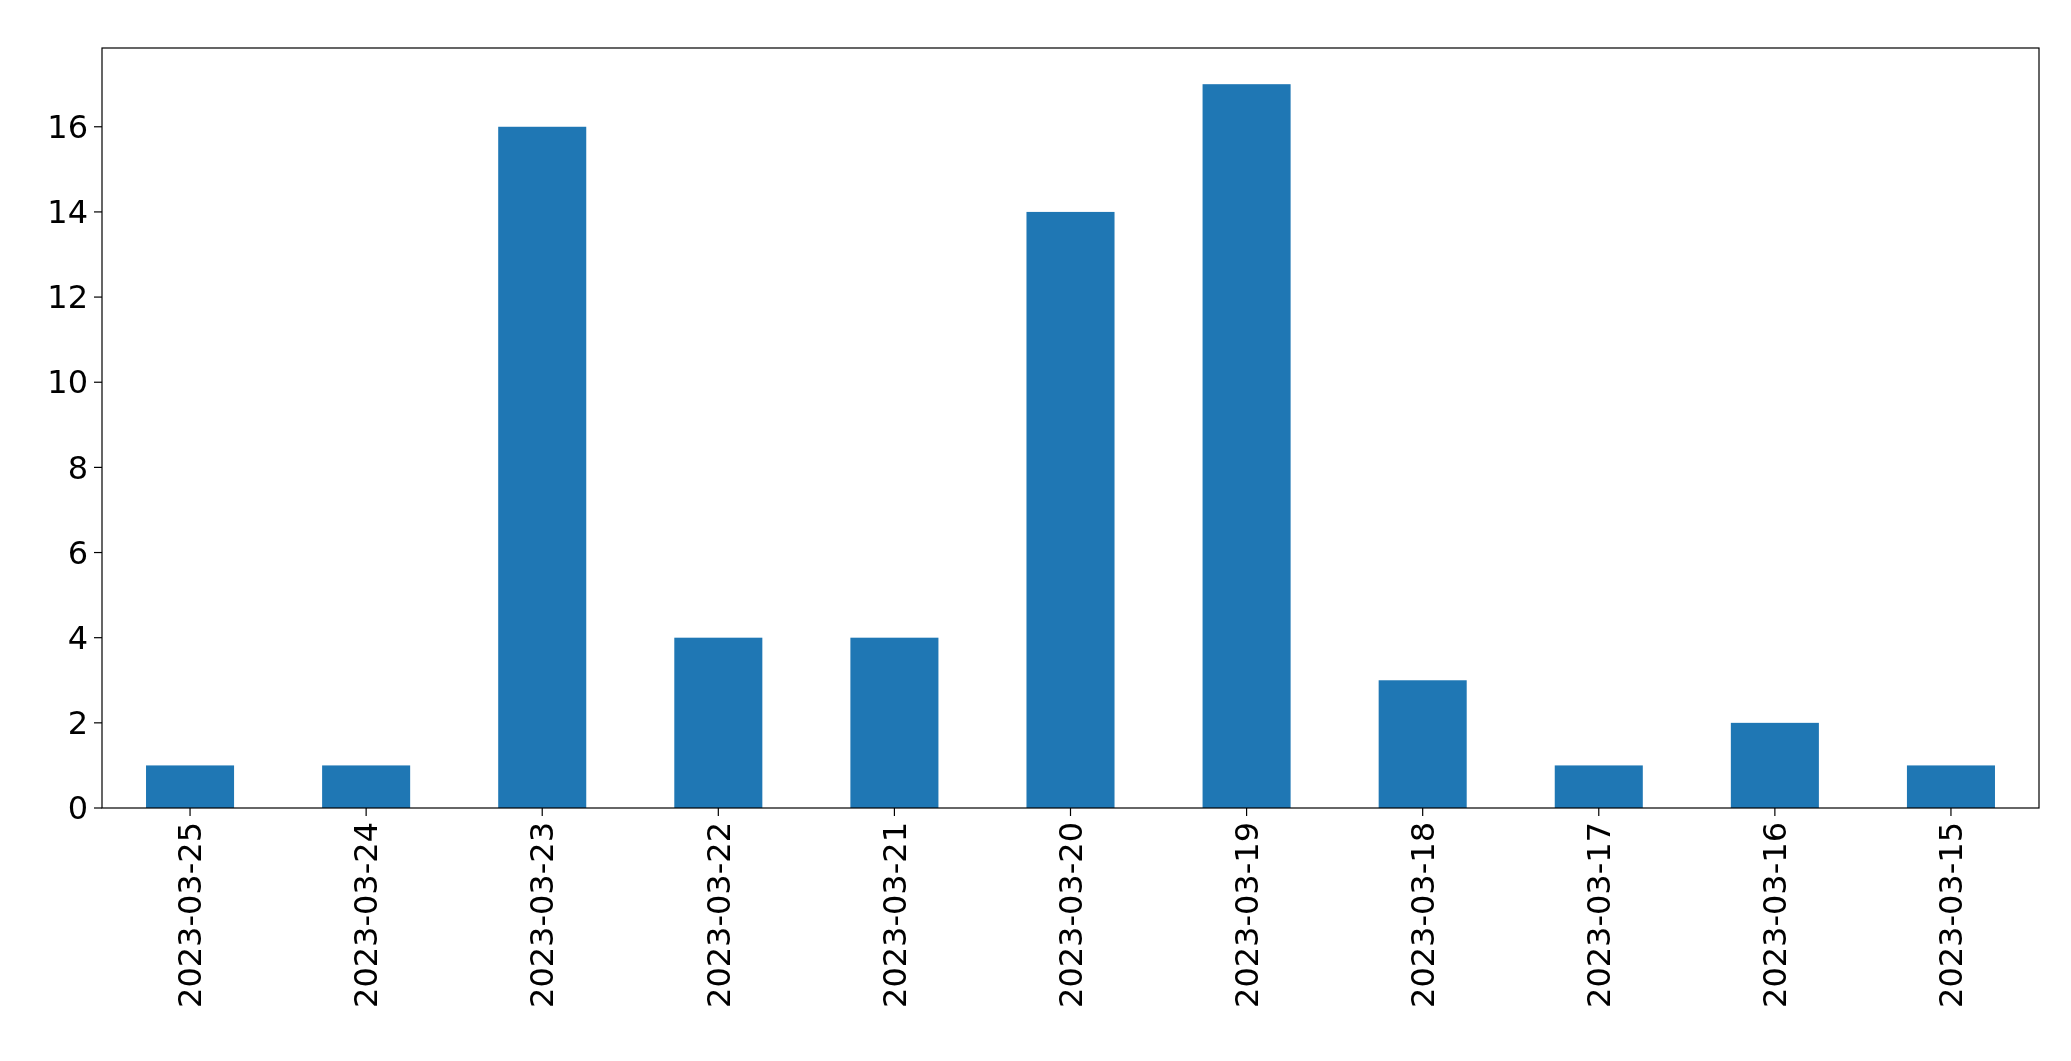 This screenshot has width=2071, height=1061. Describe the element at coordinates (77, 552) in the screenshot. I see `y-tick-label: 6` at that location.